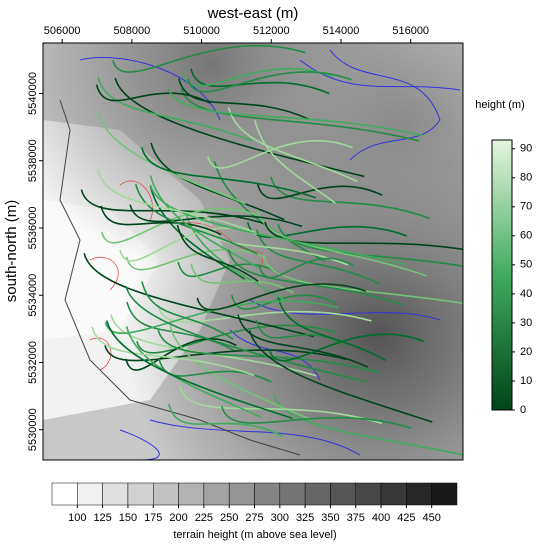  What do you see at coordinates (62, 31) in the screenshot?
I see `x-tick-label: 506000` at bounding box center [62, 31].